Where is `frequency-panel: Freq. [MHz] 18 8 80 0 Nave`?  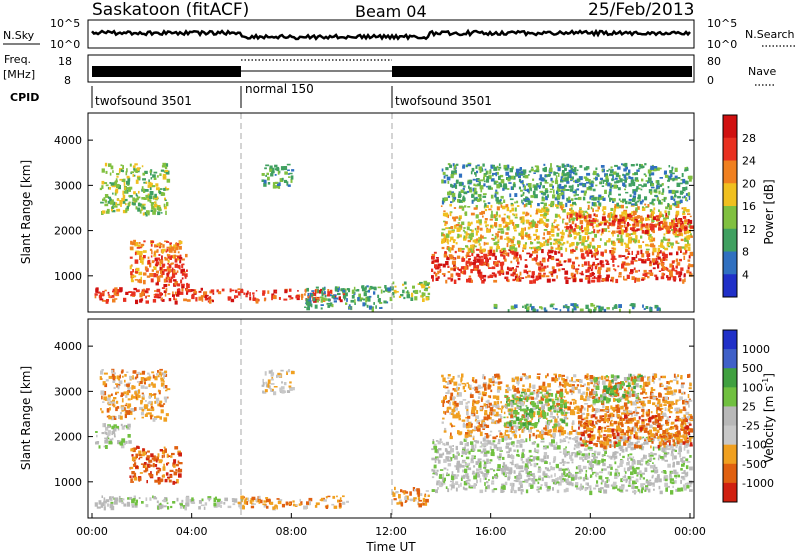
frequency-panel: Freq. [MHz] 18 8 80 0 Nave is located at coordinates (389, 70).